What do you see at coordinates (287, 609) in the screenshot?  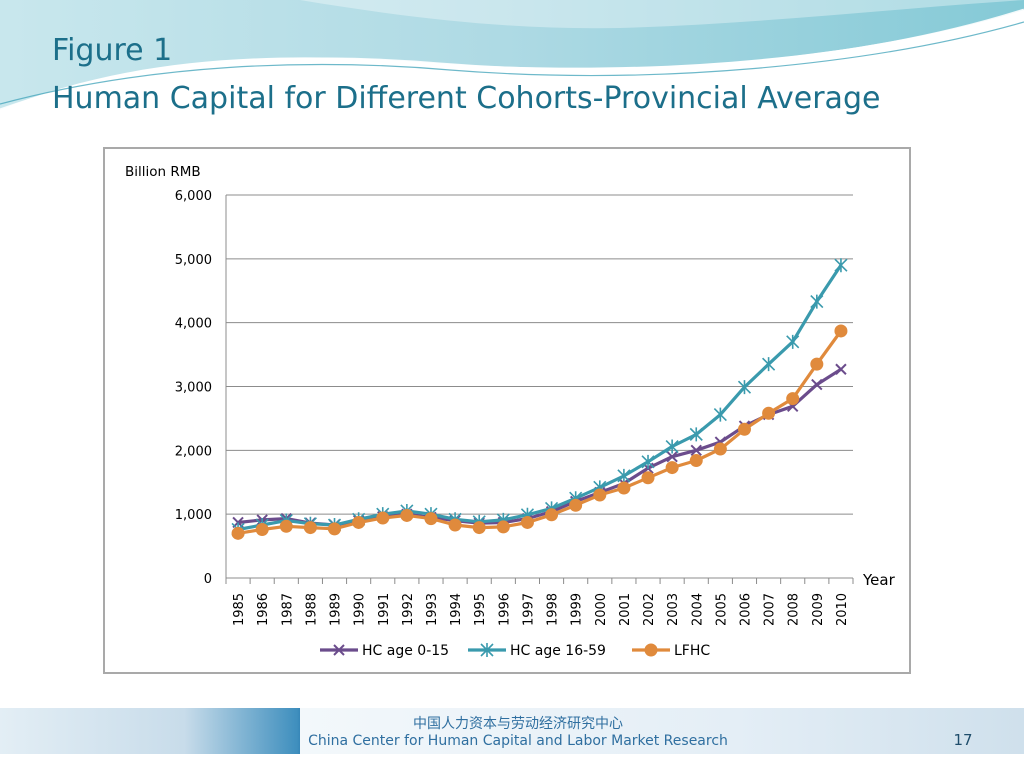 I see `x-tick-label: 1987` at bounding box center [287, 609].